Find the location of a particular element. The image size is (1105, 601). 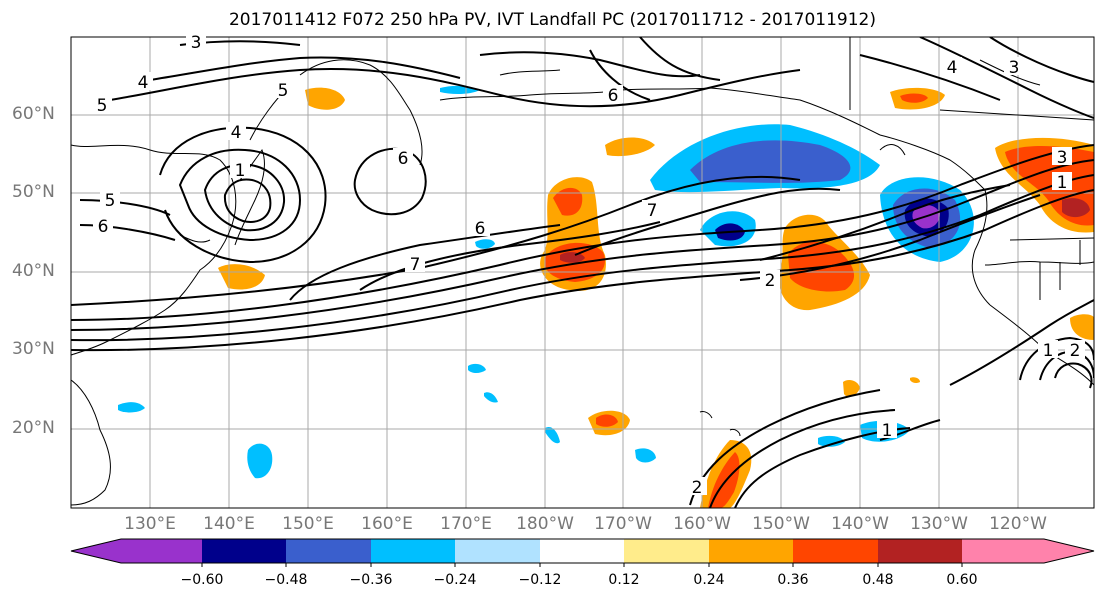

lon-label: 130°E is located at coordinates (150, 524).